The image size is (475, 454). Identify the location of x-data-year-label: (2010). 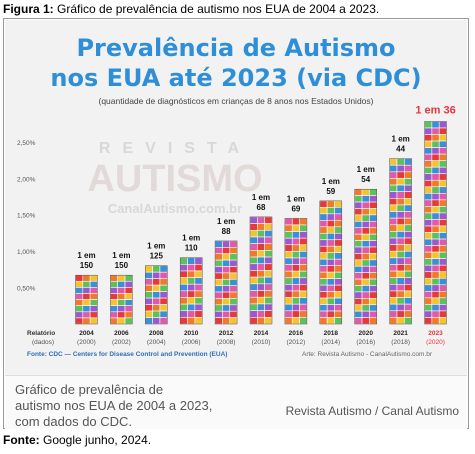
(261, 342).